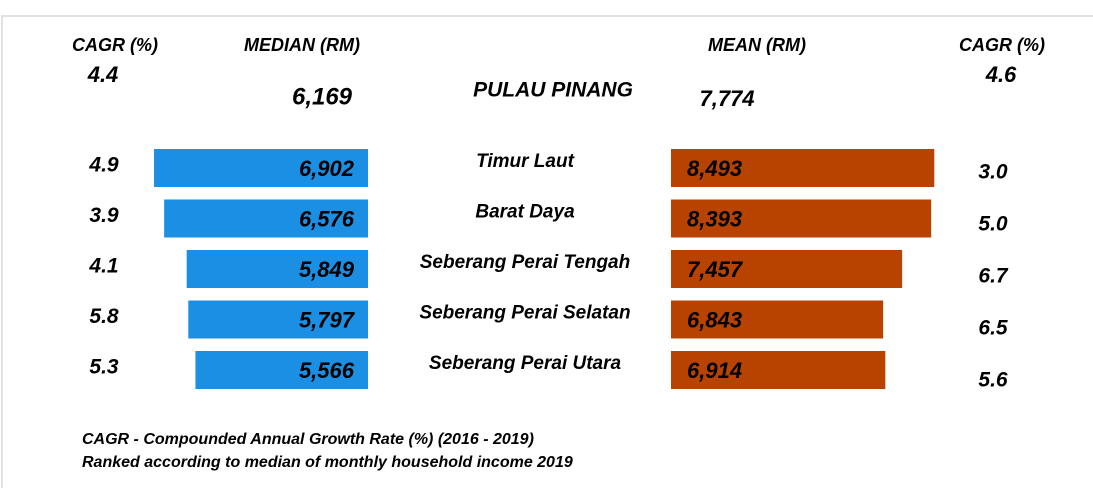 The height and width of the screenshot is (488, 1093). I want to click on total-cagr: 4.6, so click(1001, 74).